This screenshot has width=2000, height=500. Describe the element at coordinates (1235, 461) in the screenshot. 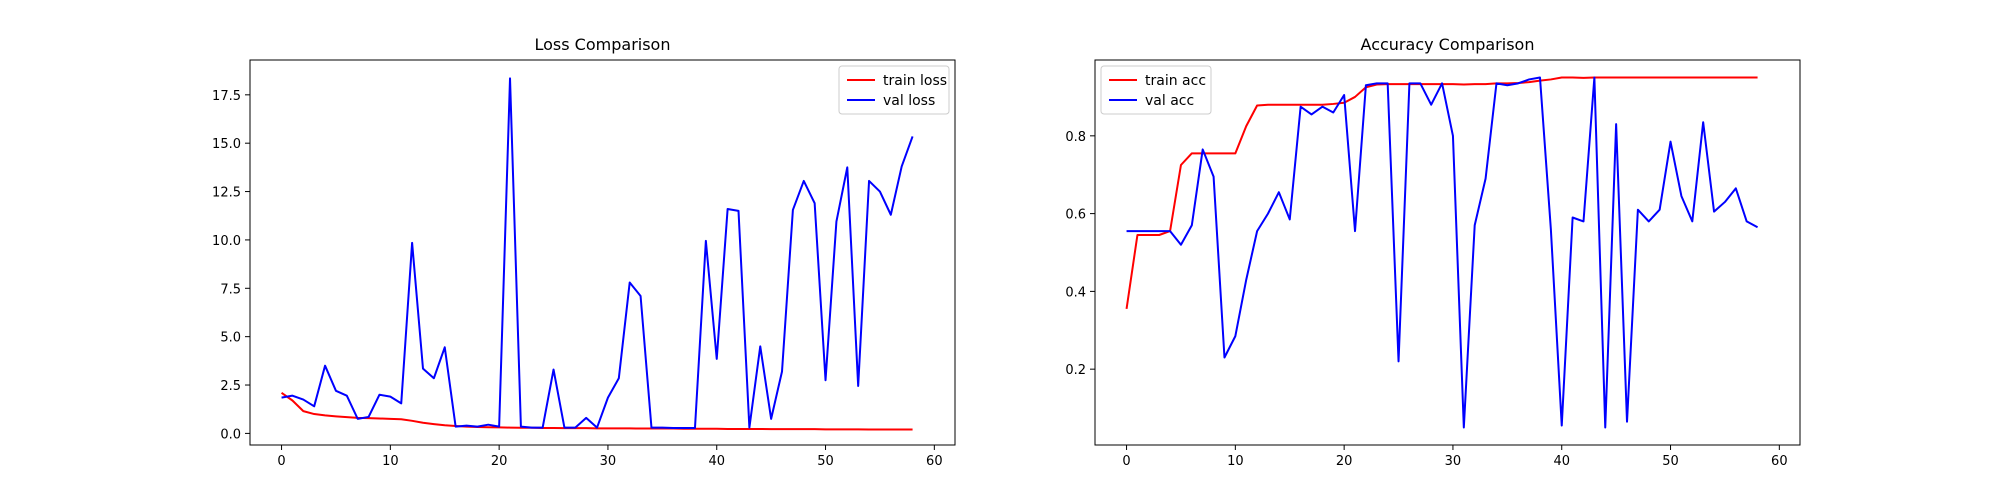

I see `x-tick-label: 10` at that location.